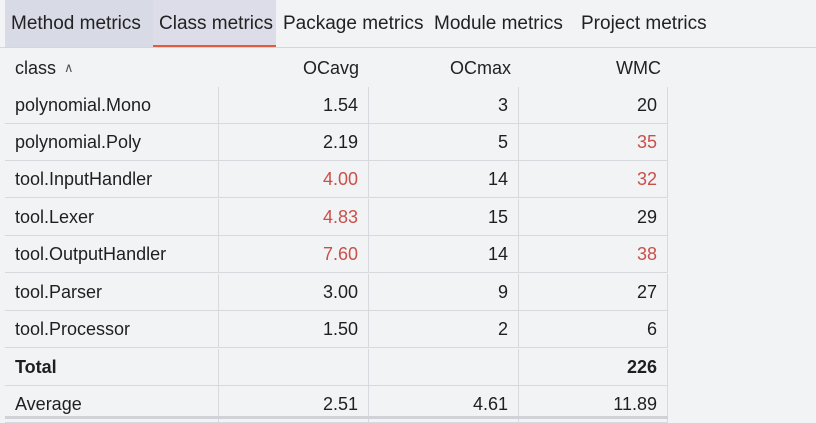 The height and width of the screenshot is (423, 816). I want to click on wmc-cell: 6, so click(593, 329).